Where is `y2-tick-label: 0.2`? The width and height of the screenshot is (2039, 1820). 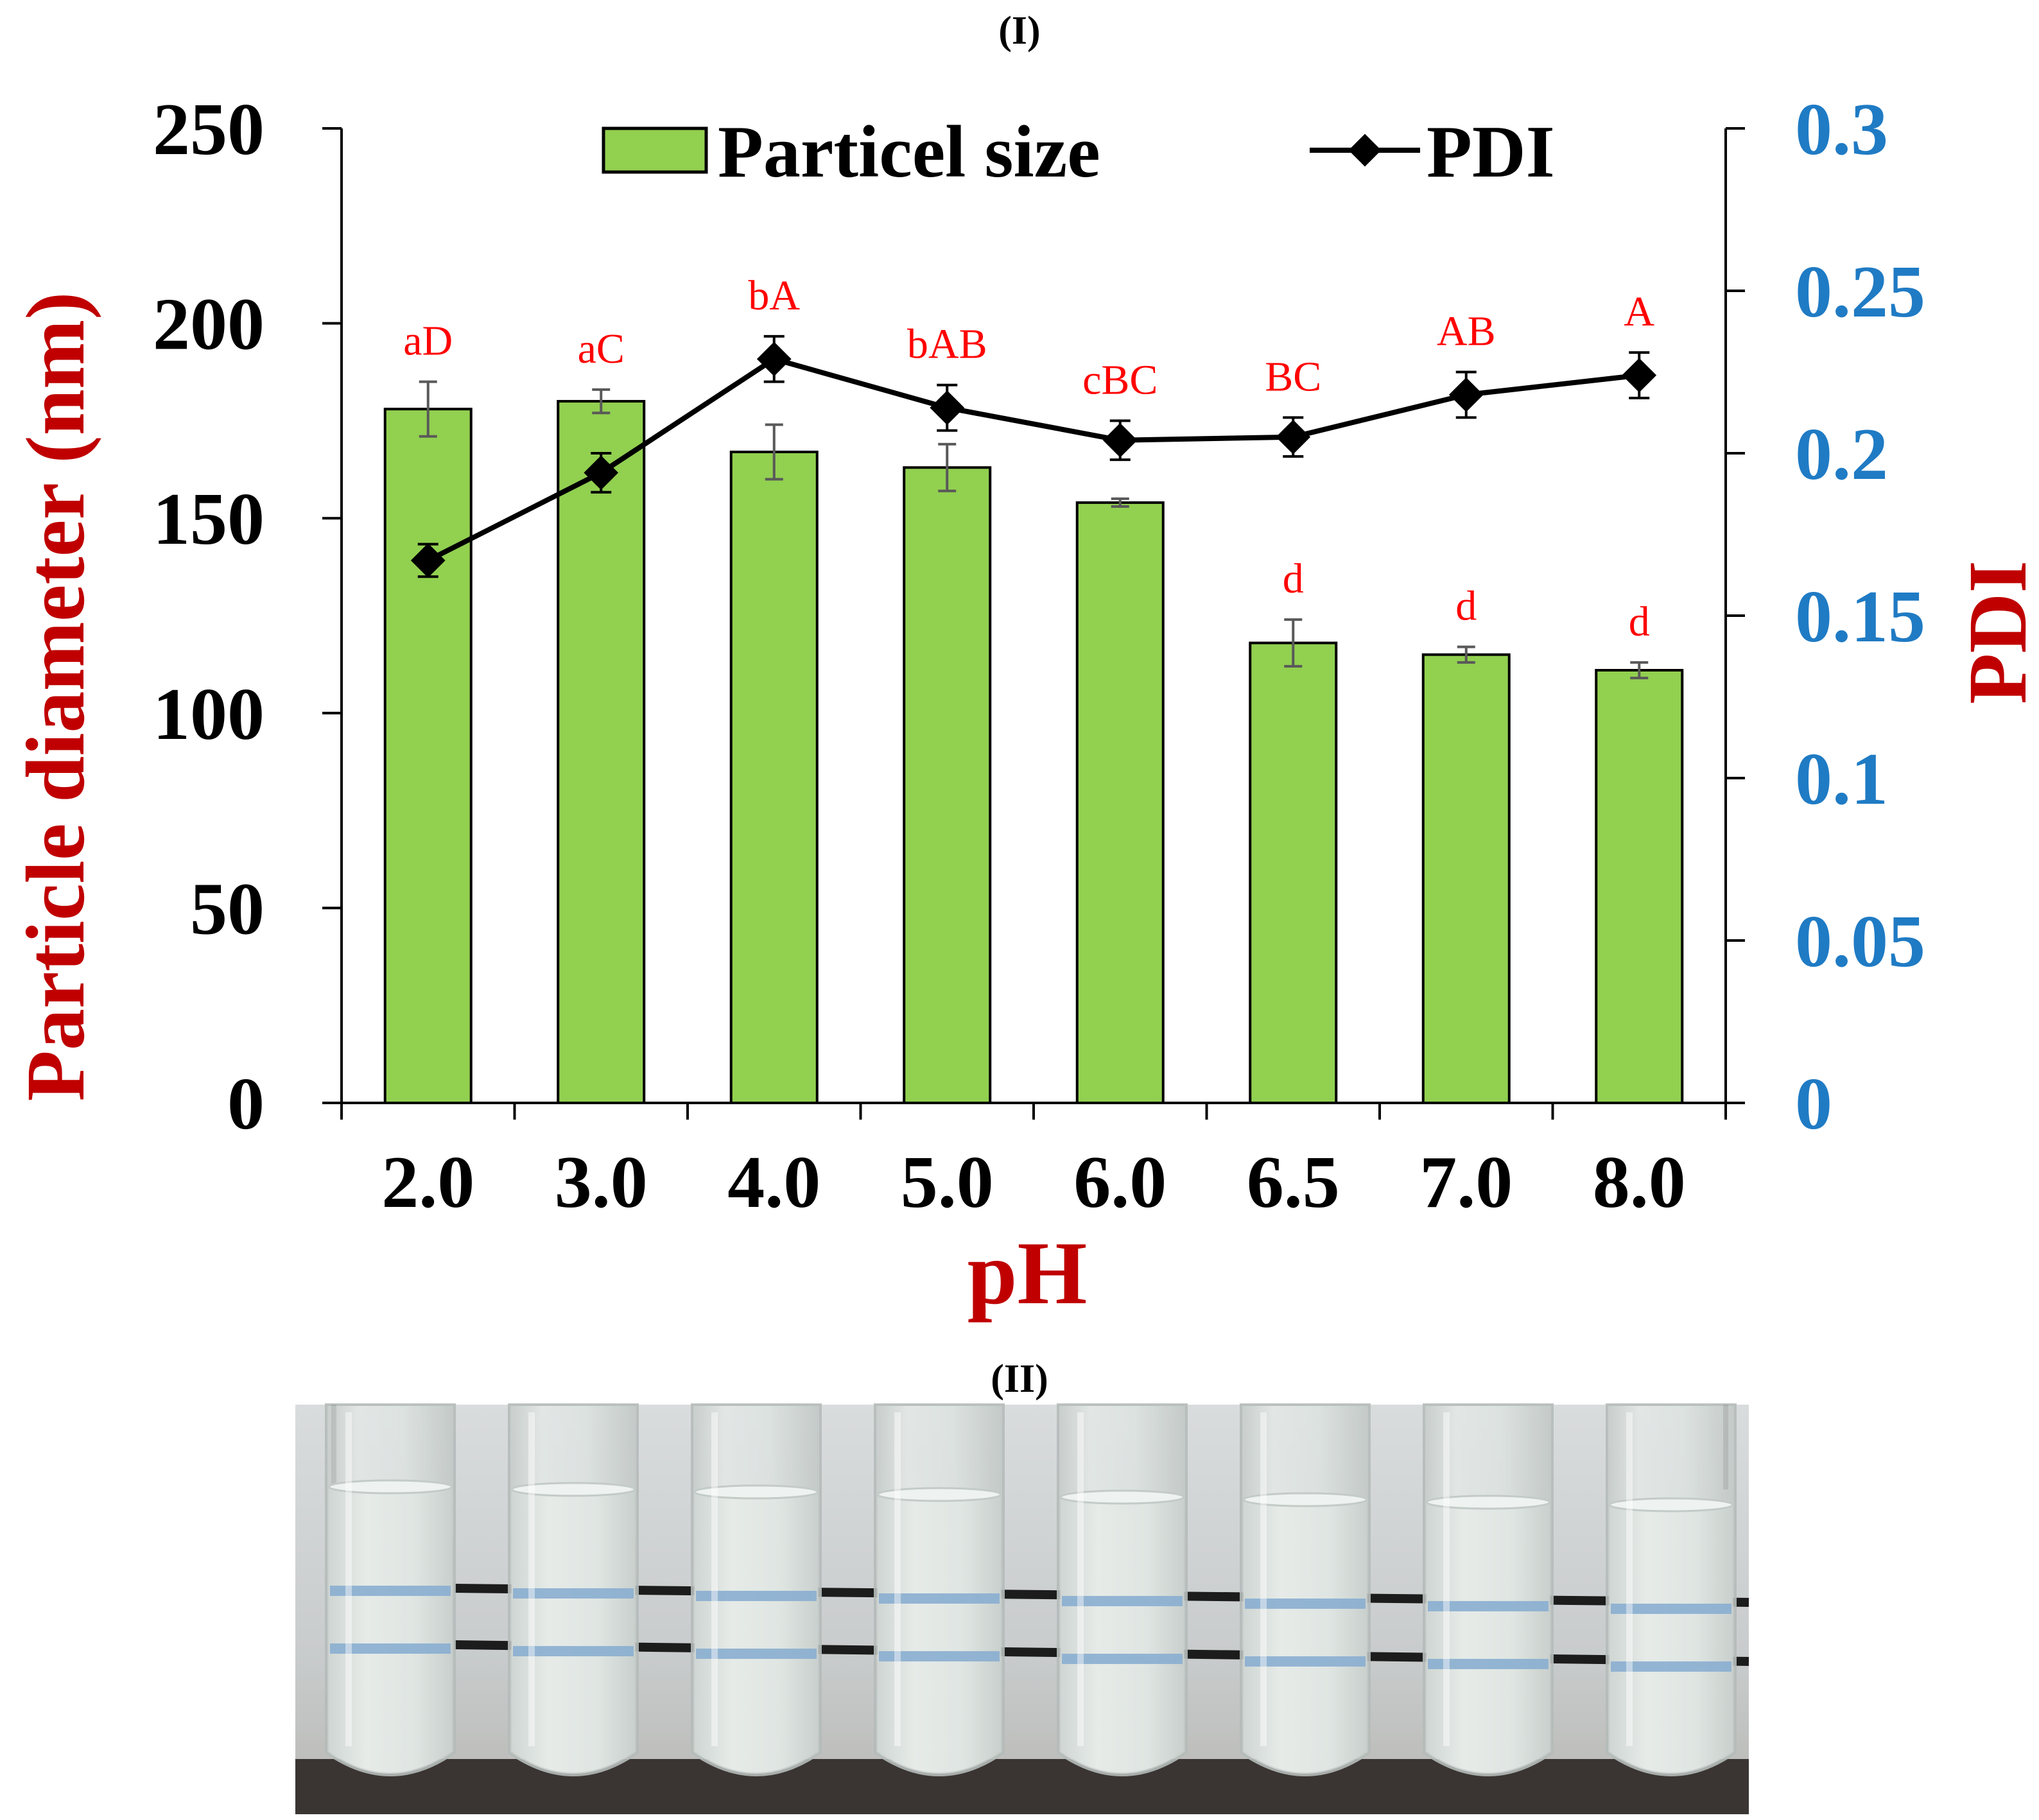 y2-tick-label: 0.2 is located at coordinates (1841, 454).